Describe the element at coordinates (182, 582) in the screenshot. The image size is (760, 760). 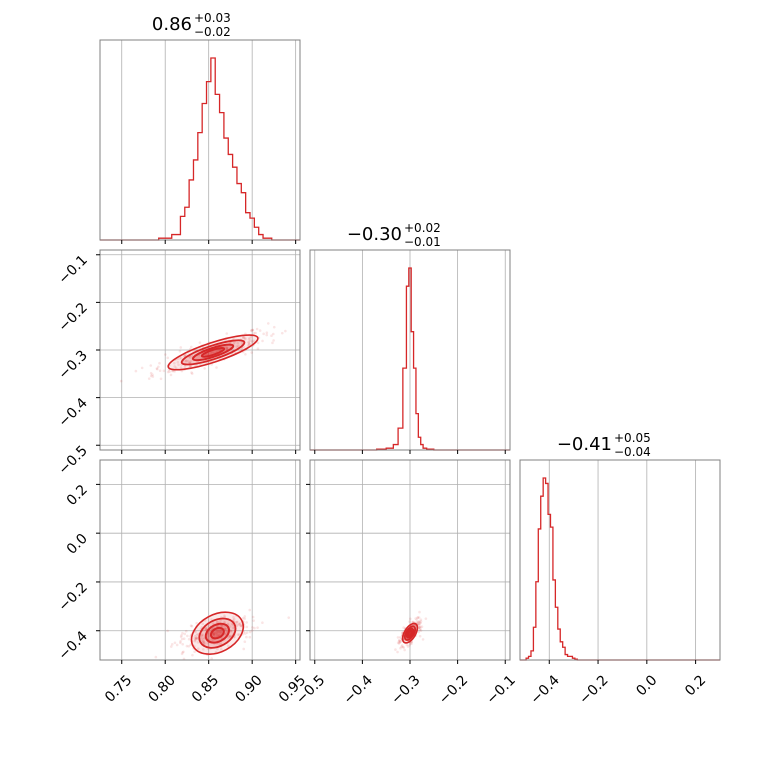
I see `scatter-panel-2-0: 0.75 0.80 0.85 0.90 0.95−0.4−0.20.00.2` at that location.